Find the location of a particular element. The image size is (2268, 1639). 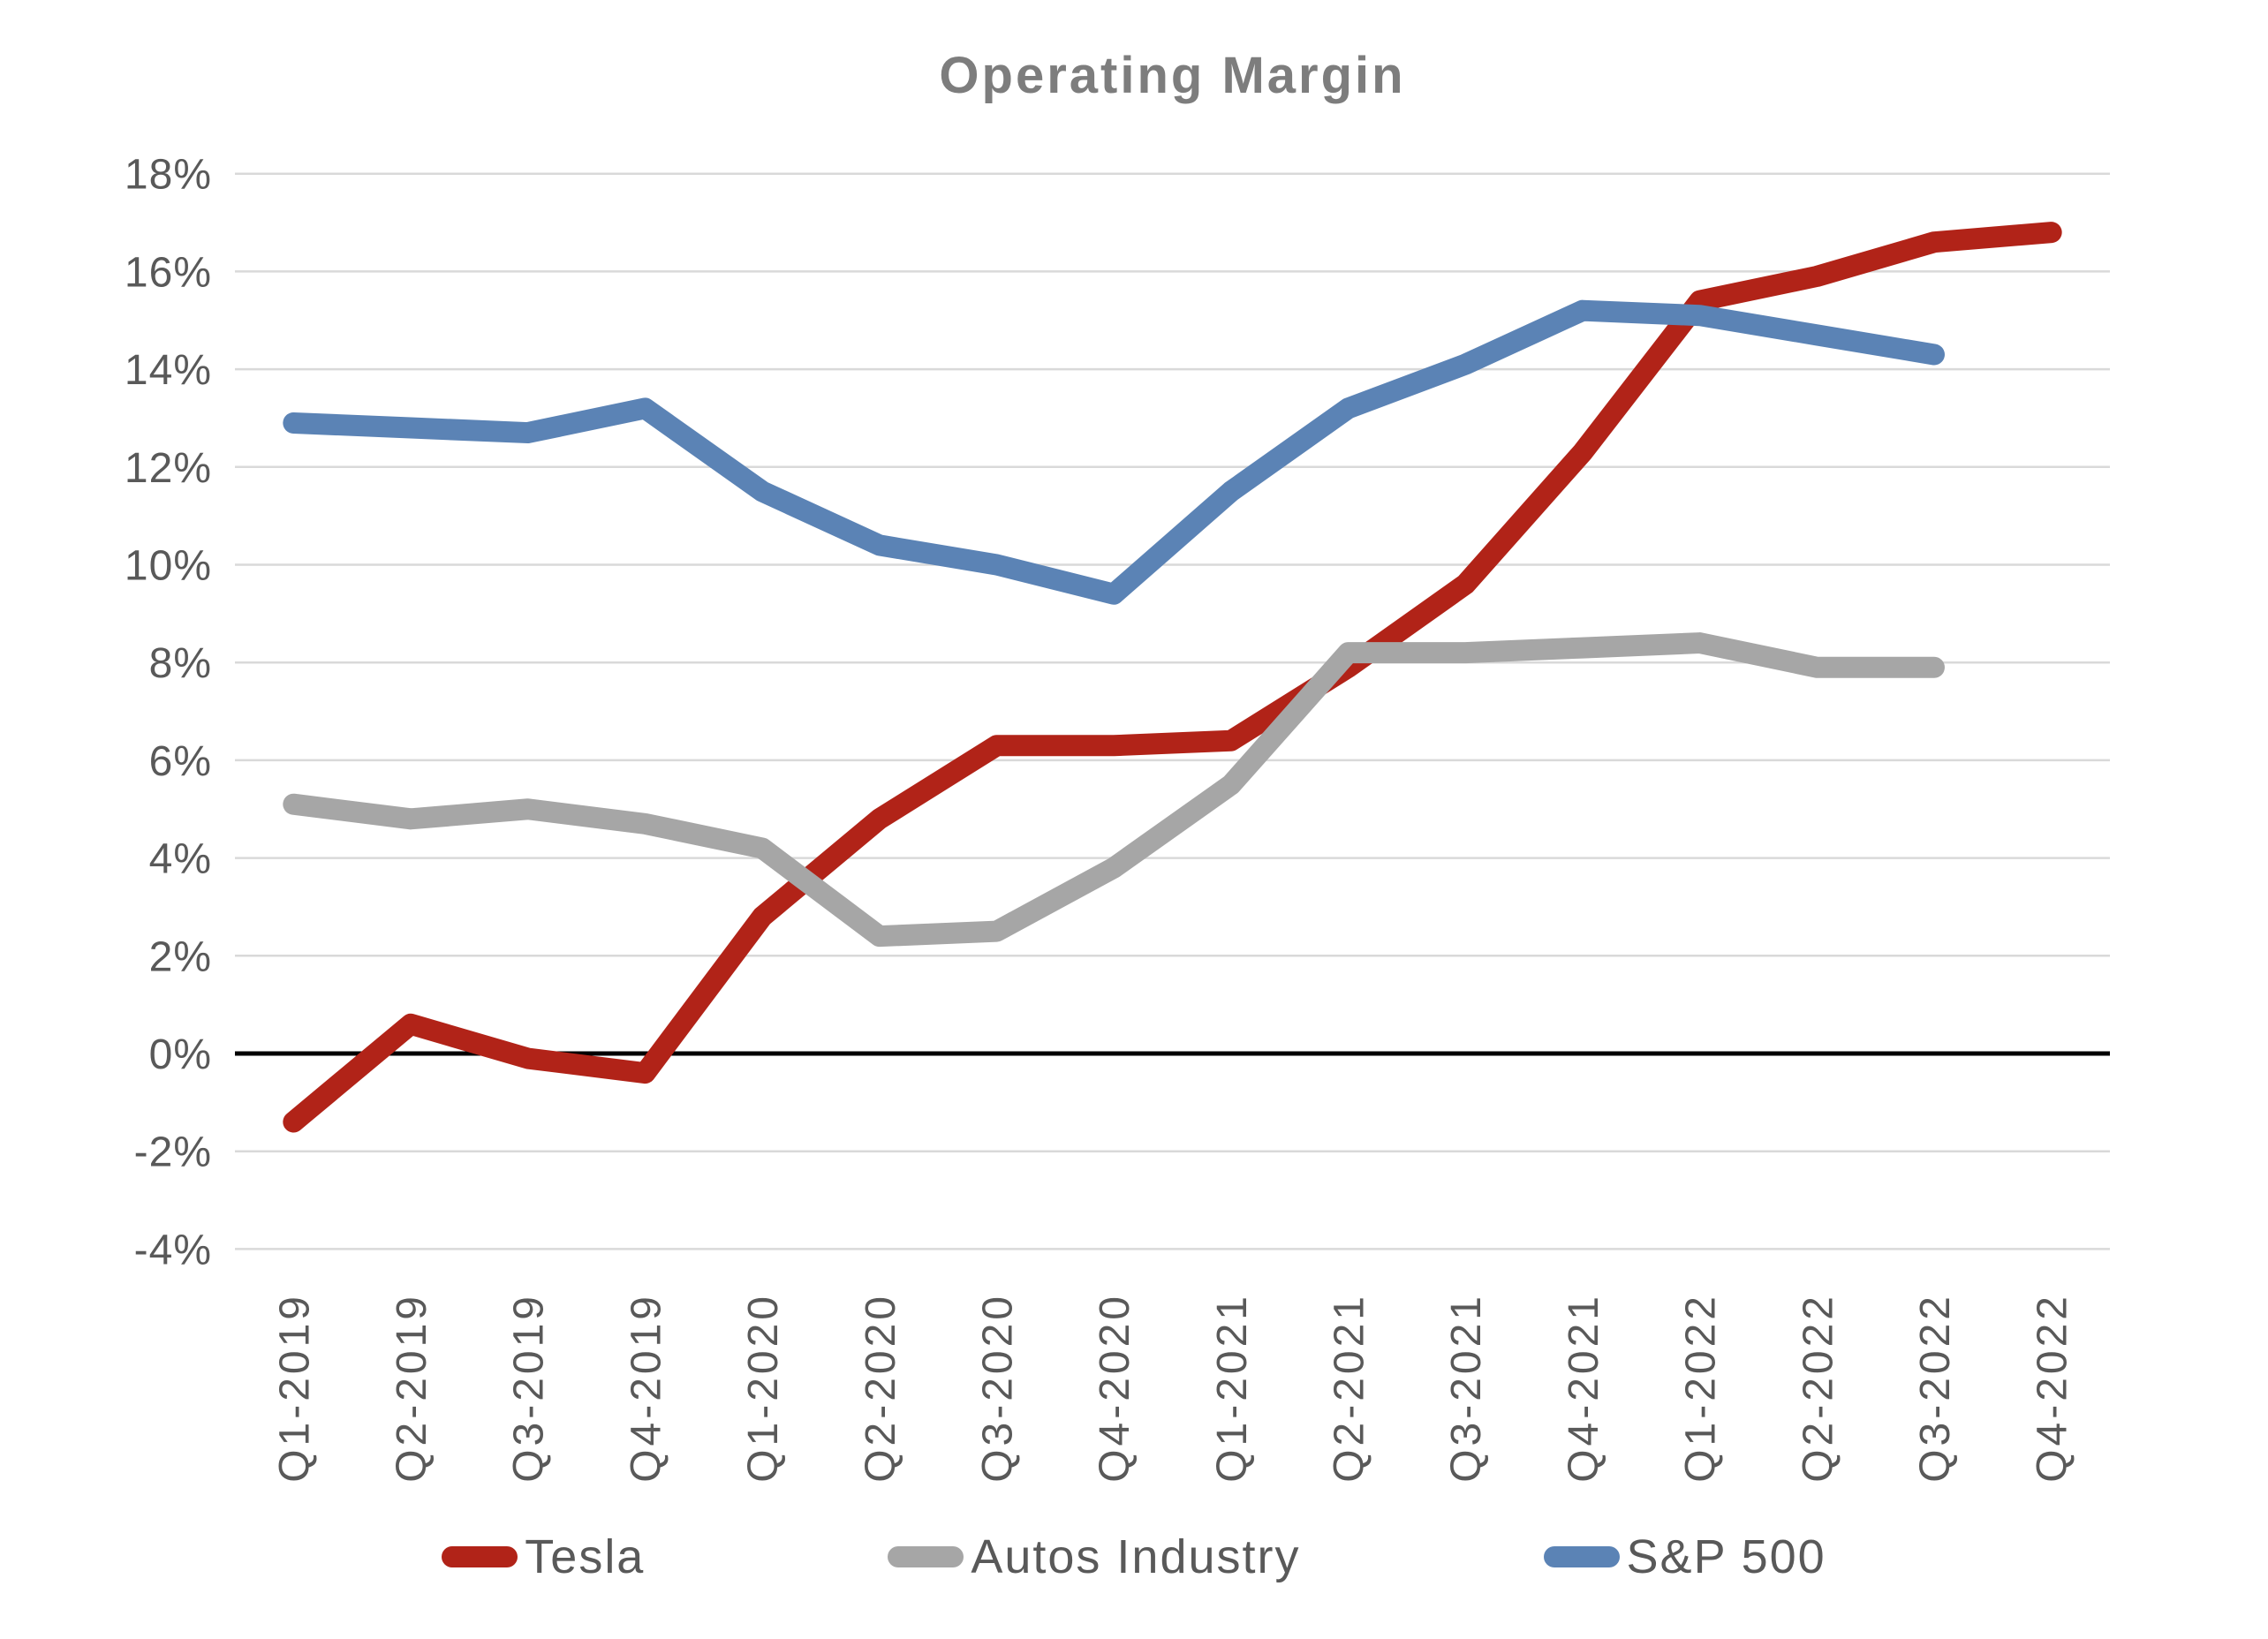

y-tick-label: 0% is located at coordinates (181, 1054).